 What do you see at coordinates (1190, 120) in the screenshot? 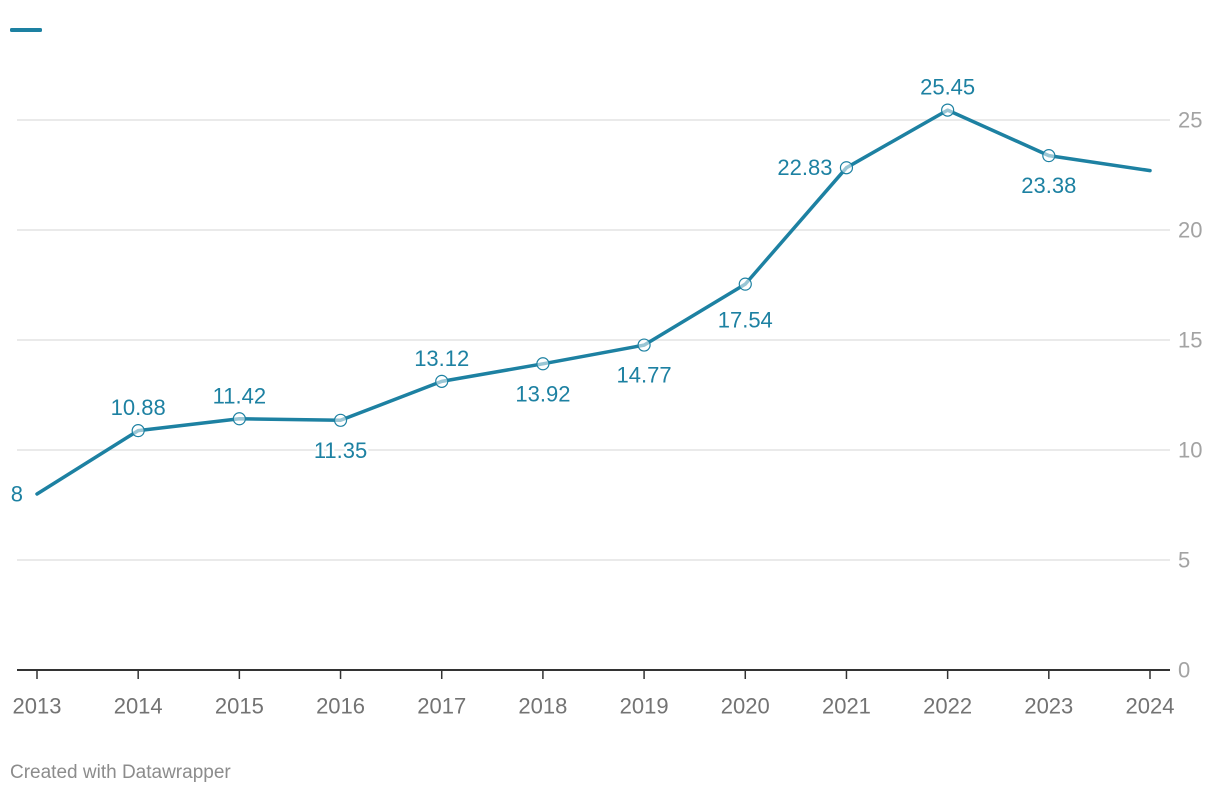
I see `y-tick-label: 25` at bounding box center [1190, 120].